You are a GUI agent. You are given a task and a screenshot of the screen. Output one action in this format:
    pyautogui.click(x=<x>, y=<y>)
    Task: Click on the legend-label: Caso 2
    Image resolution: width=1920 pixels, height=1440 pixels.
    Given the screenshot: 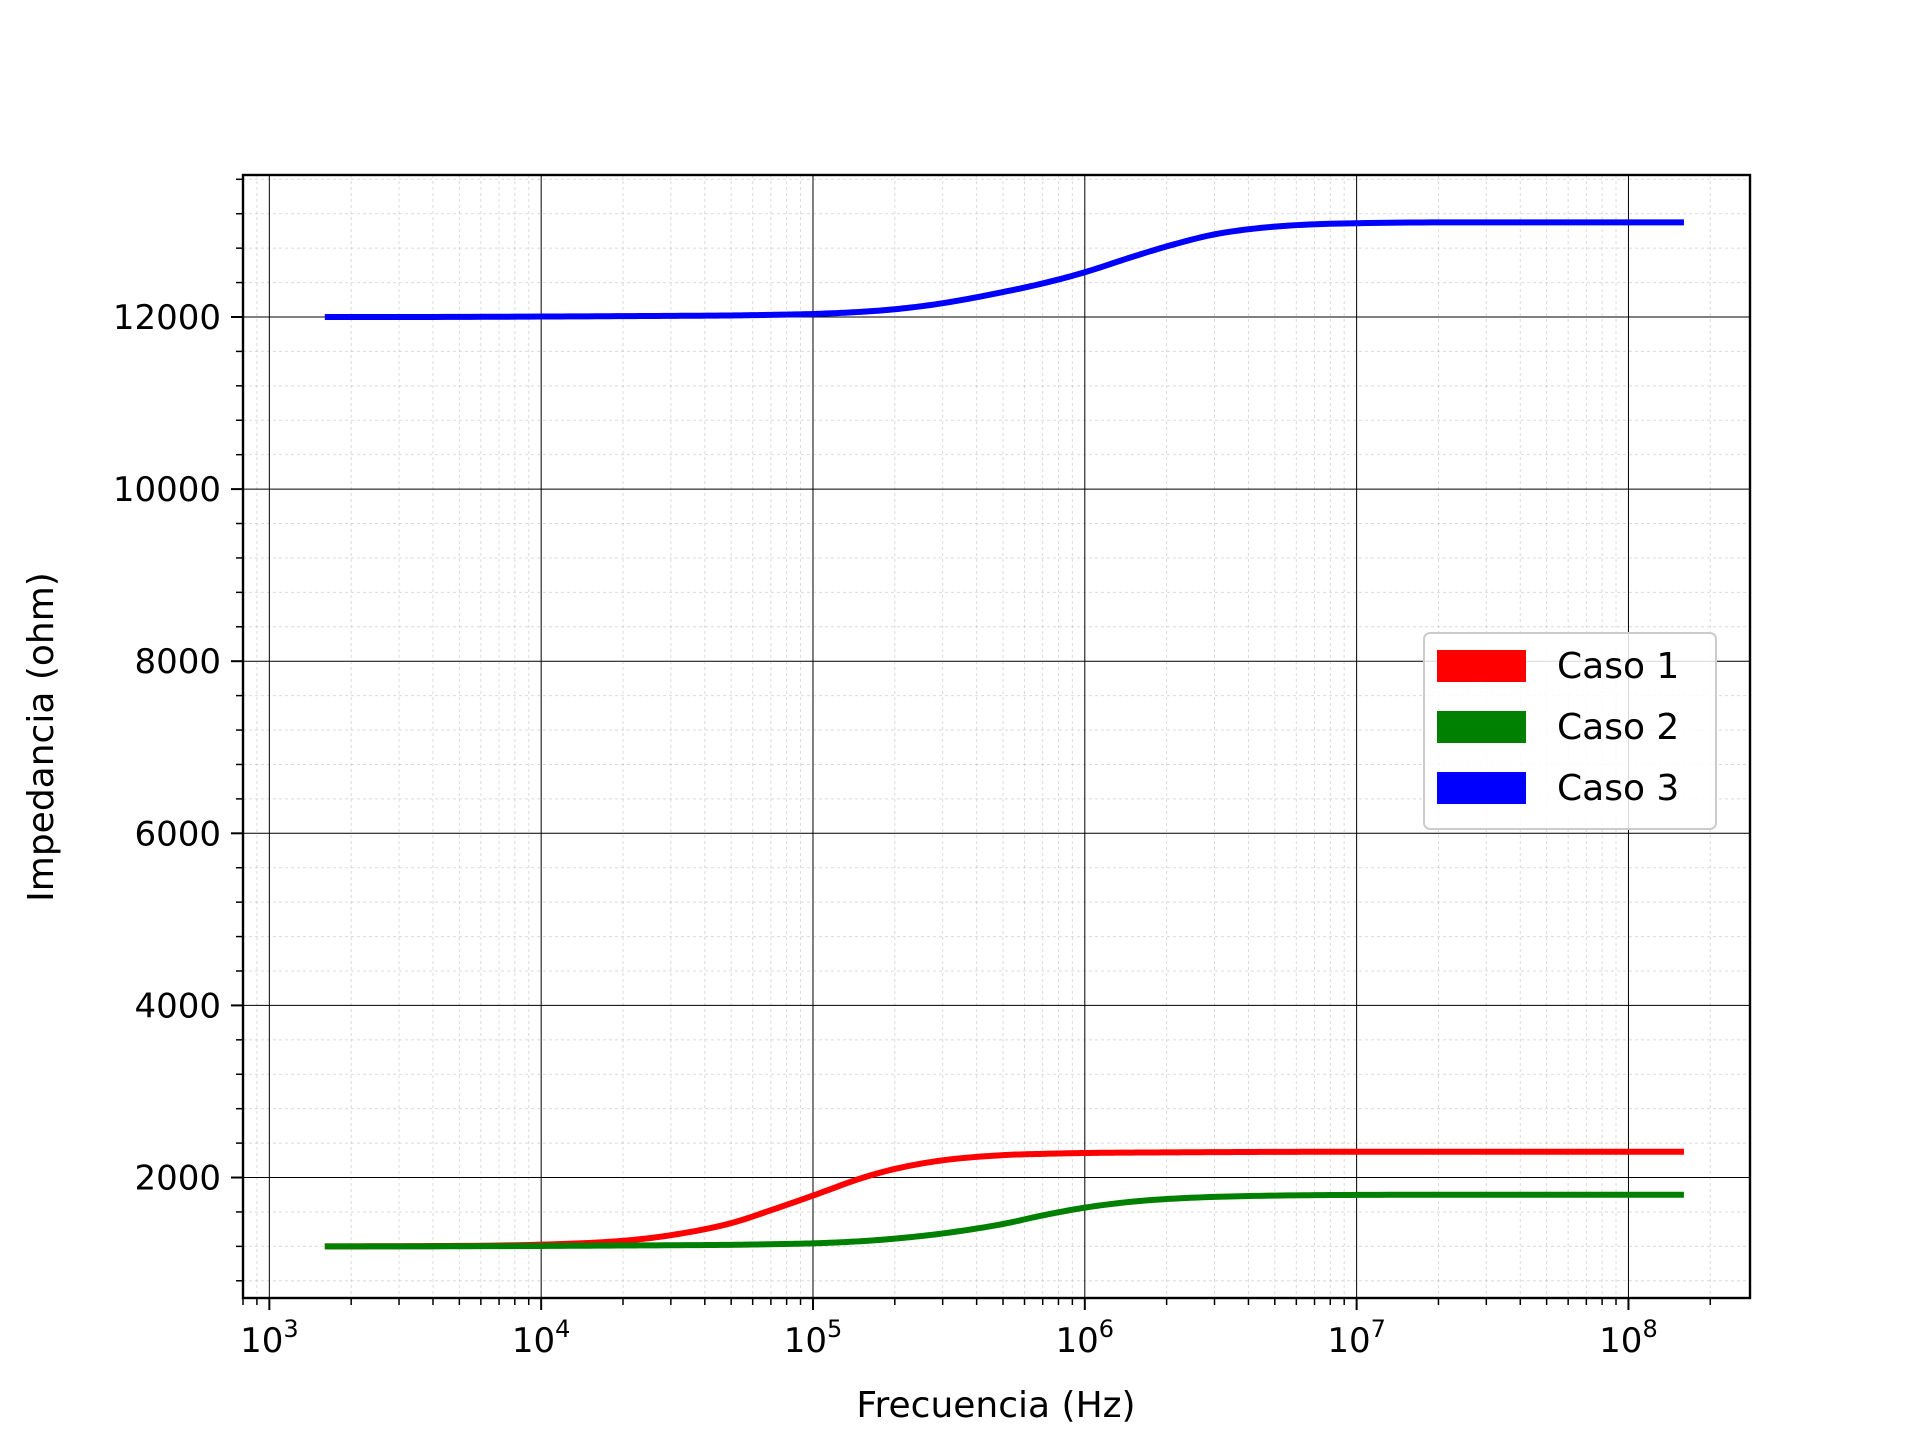 What is the action you would take?
    pyautogui.click(x=1618, y=727)
    